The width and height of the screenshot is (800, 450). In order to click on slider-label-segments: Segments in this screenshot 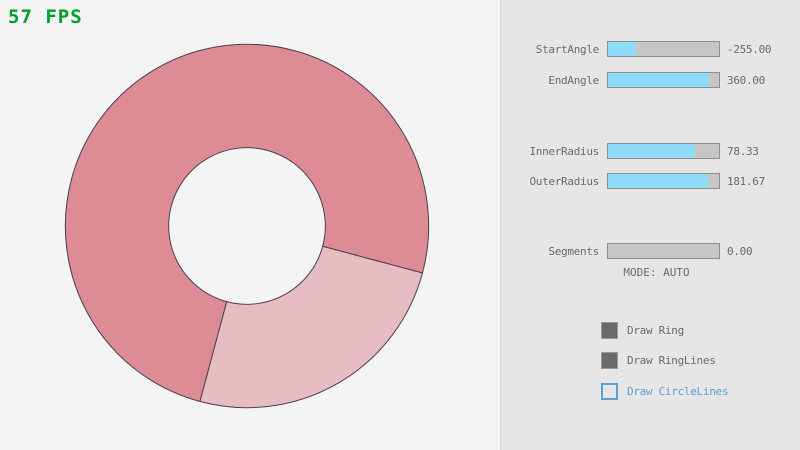, I will do `click(573, 251)`.